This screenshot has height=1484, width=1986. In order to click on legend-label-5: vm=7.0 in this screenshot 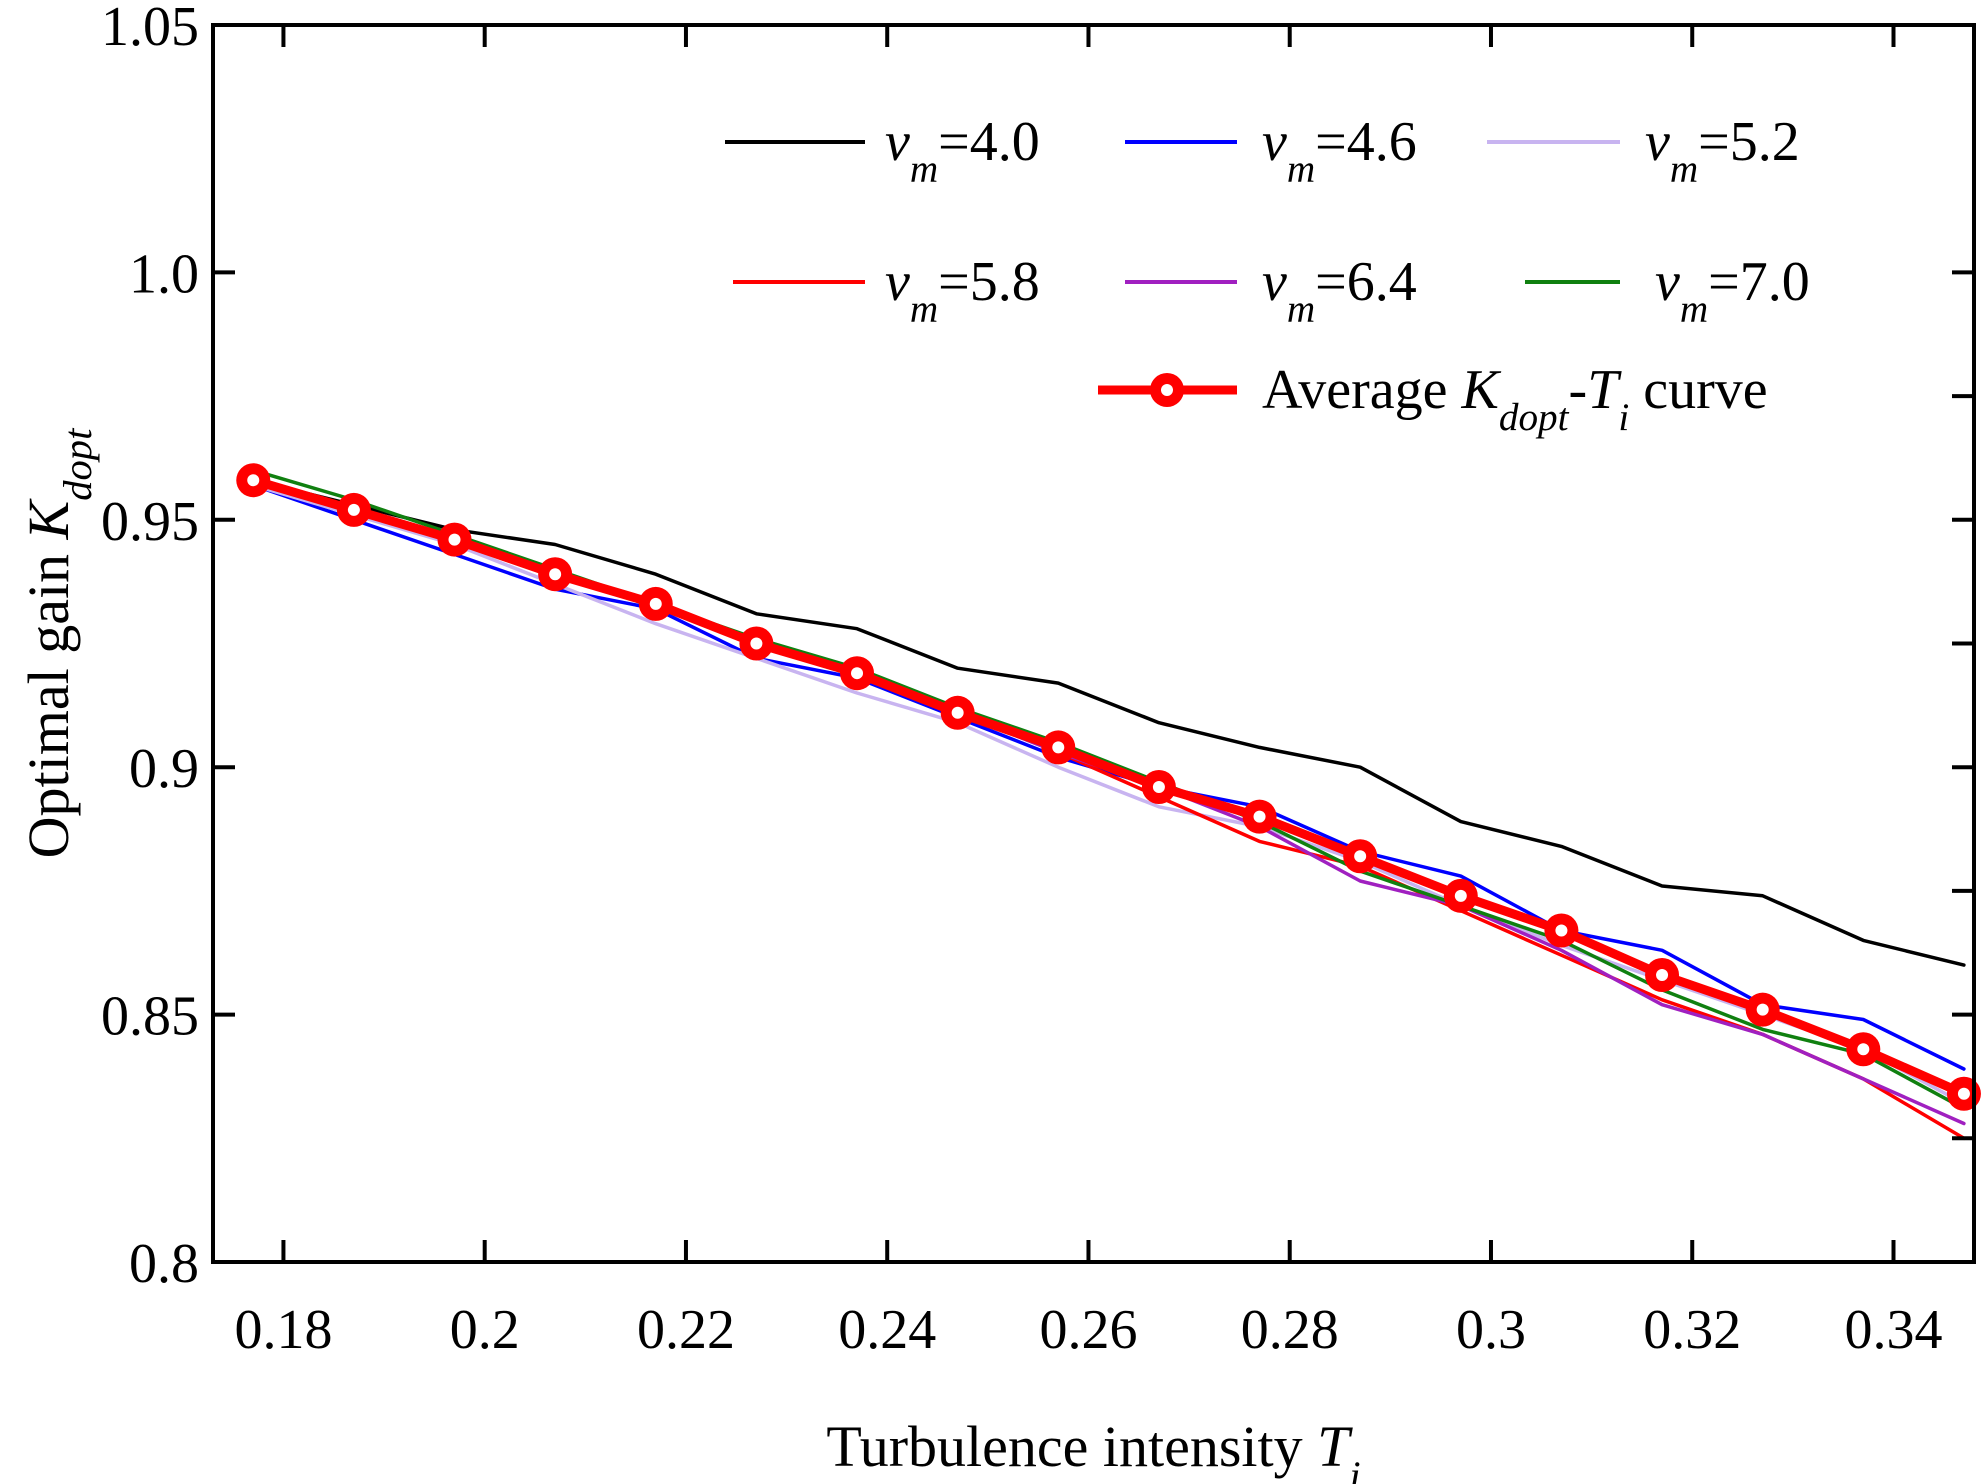, I will do `click(1732, 291)`.